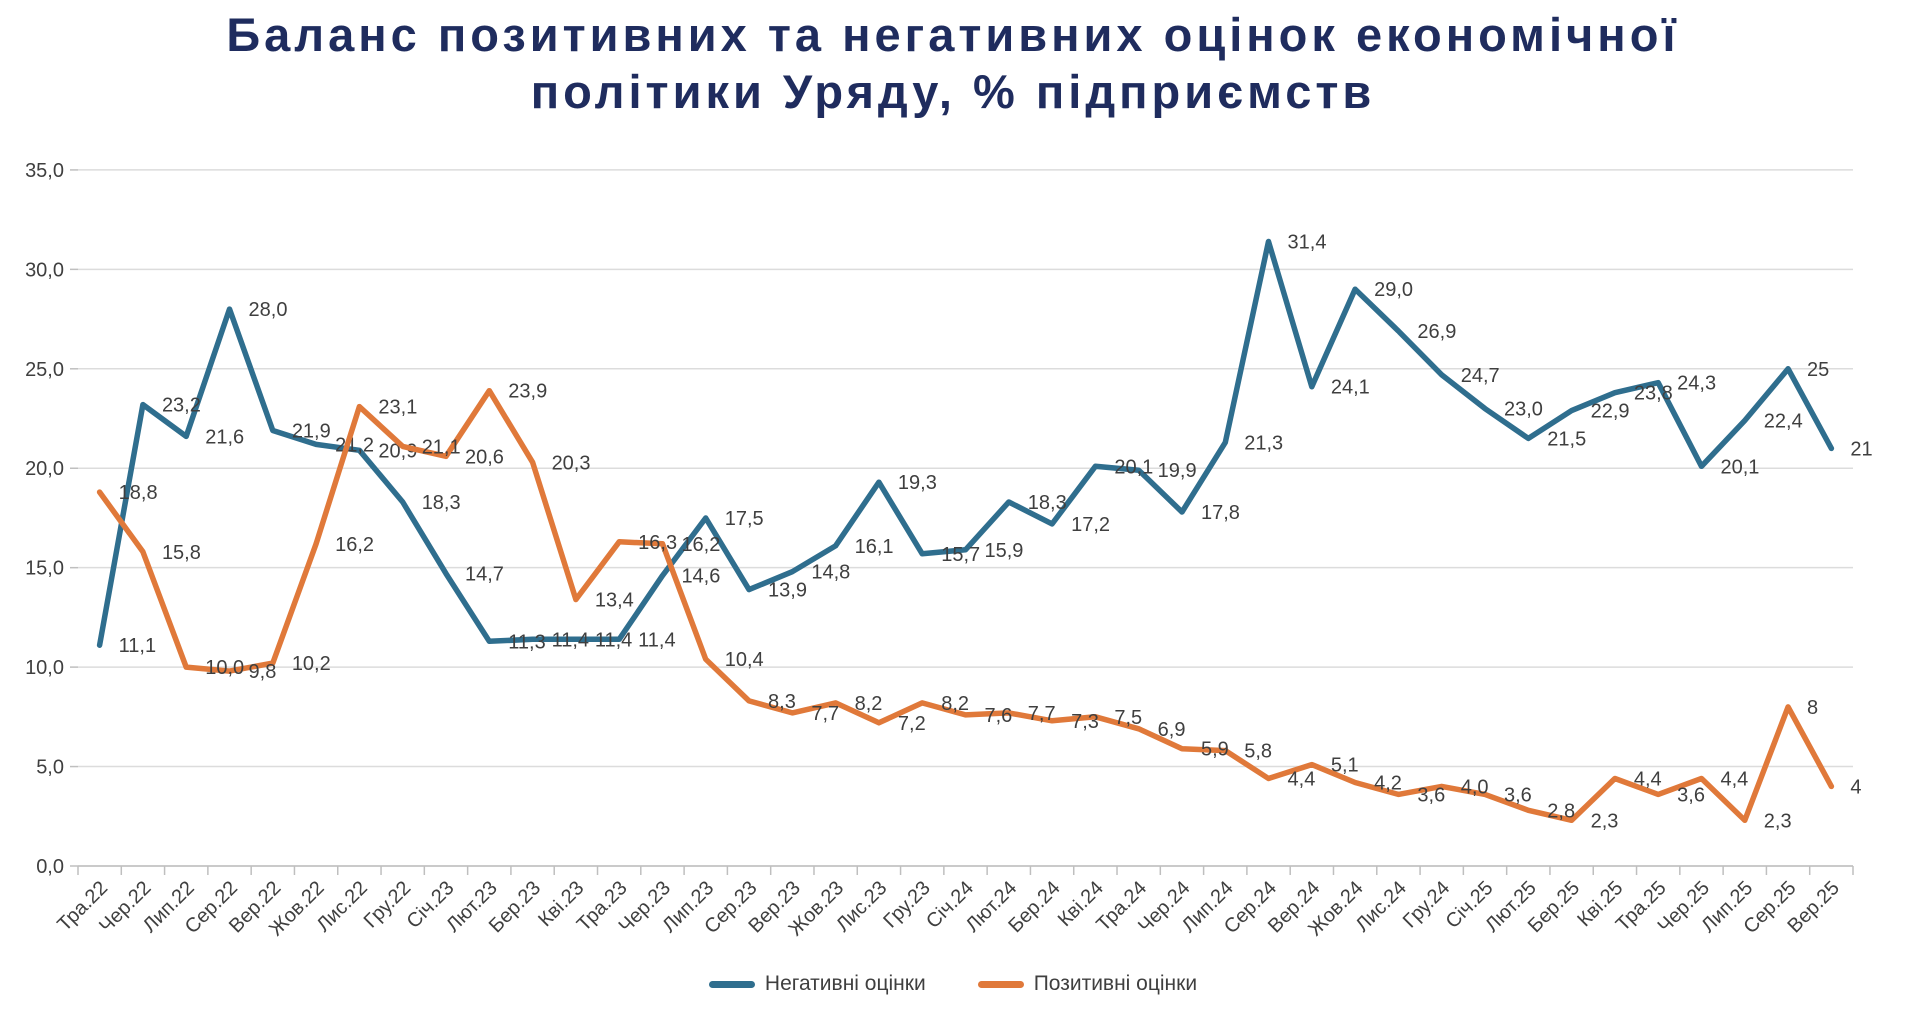 This screenshot has height=1012, width=1906. What do you see at coordinates (731, 984) in the screenshot?
I see `negative-series-swatch-icon` at bounding box center [731, 984].